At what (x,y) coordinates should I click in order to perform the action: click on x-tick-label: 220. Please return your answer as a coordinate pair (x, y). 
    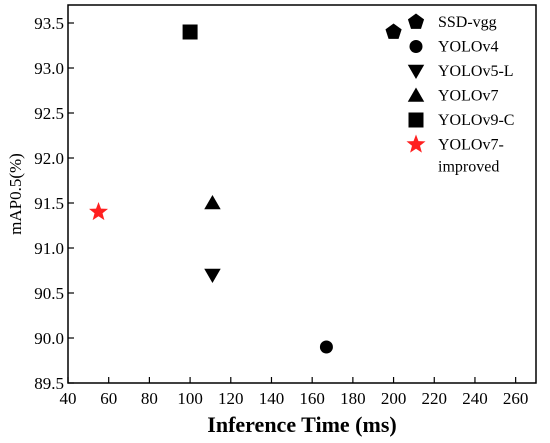
    Looking at the image, I should click on (435, 398).